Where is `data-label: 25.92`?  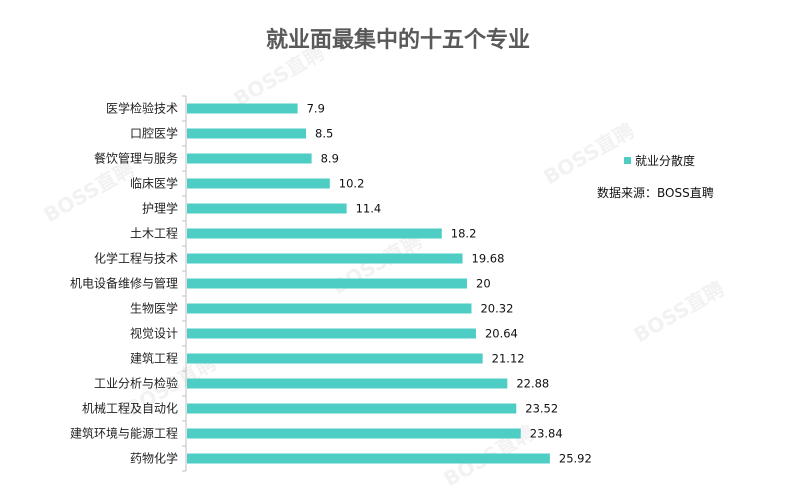
data-label: 25.92 is located at coordinates (575, 459).